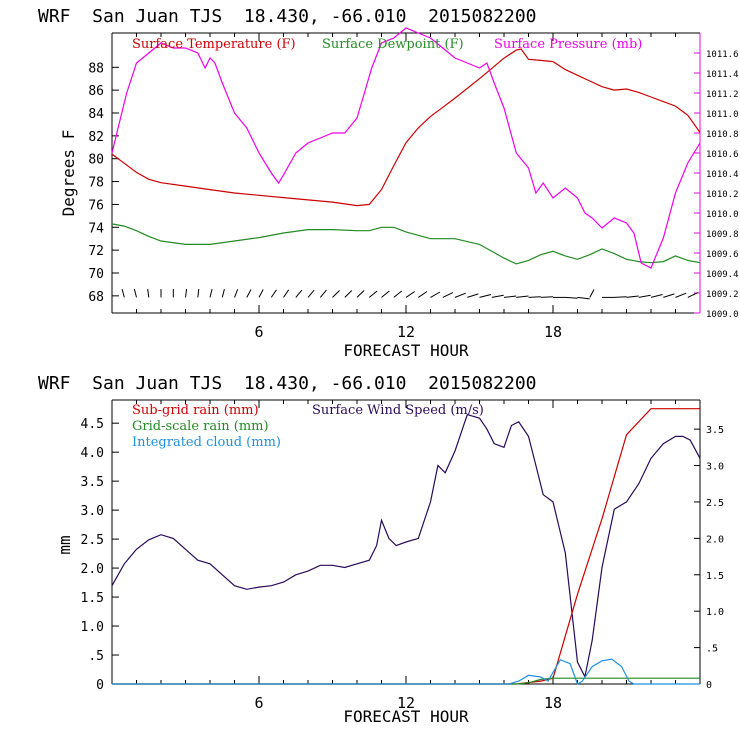 The width and height of the screenshot is (740, 740). I want to click on y-tick-label-left: 76, so click(96, 205).